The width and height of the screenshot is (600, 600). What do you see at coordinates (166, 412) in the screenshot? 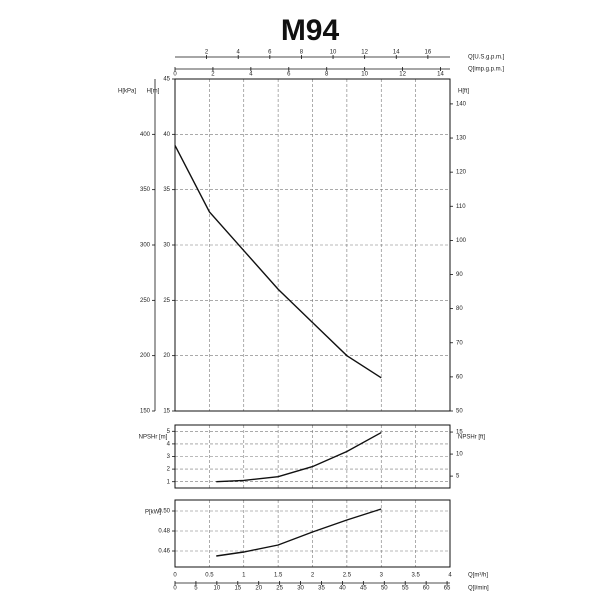
I see `y-tick-label: 15` at bounding box center [166, 412].